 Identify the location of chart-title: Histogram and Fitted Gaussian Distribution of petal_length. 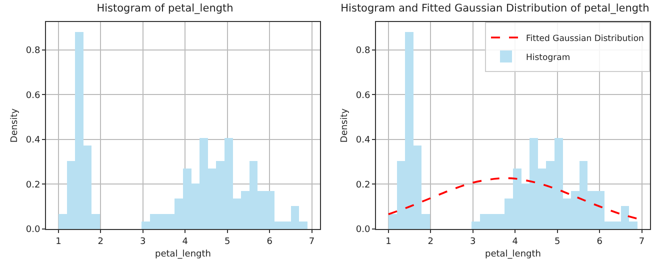
(495, 8).